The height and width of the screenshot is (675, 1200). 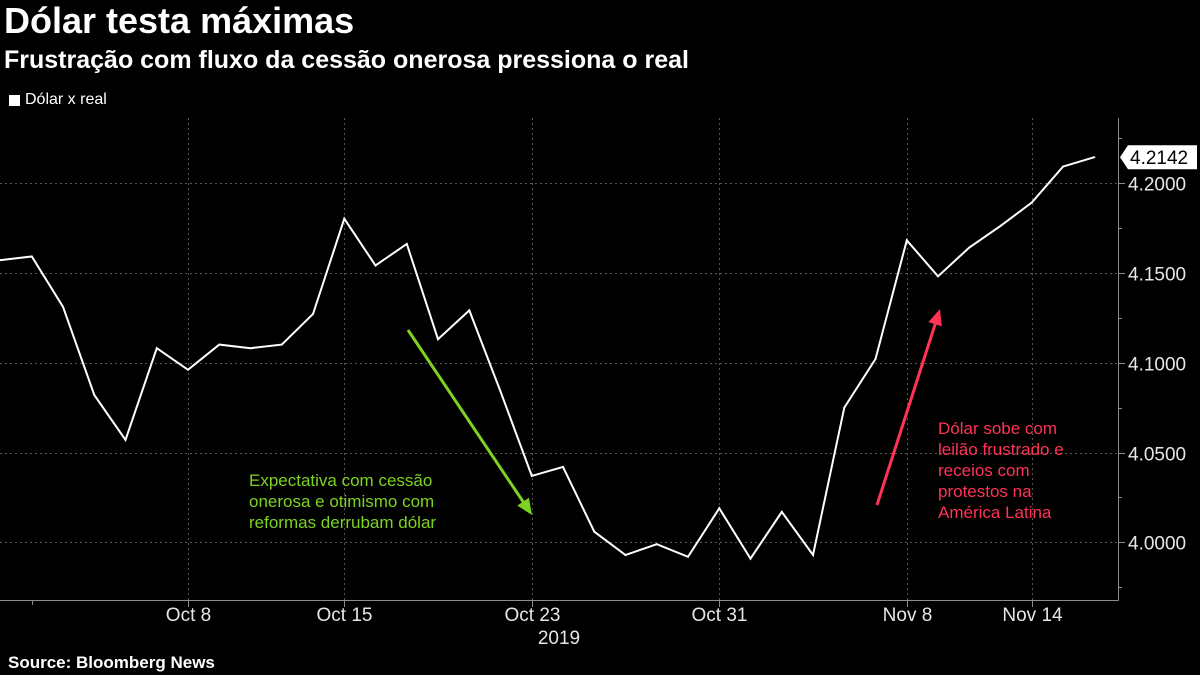 What do you see at coordinates (1157, 455) in the screenshot?
I see `y-tick-label: 4.0500` at bounding box center [1157, 455].